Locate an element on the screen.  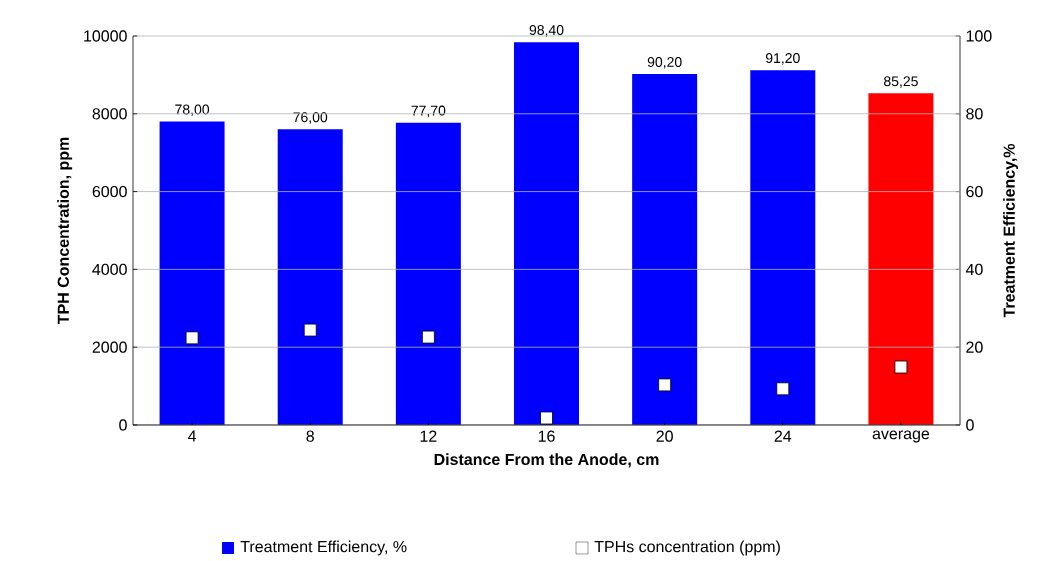
y2-tick-label: 80 is located at coordinates (974, 114).